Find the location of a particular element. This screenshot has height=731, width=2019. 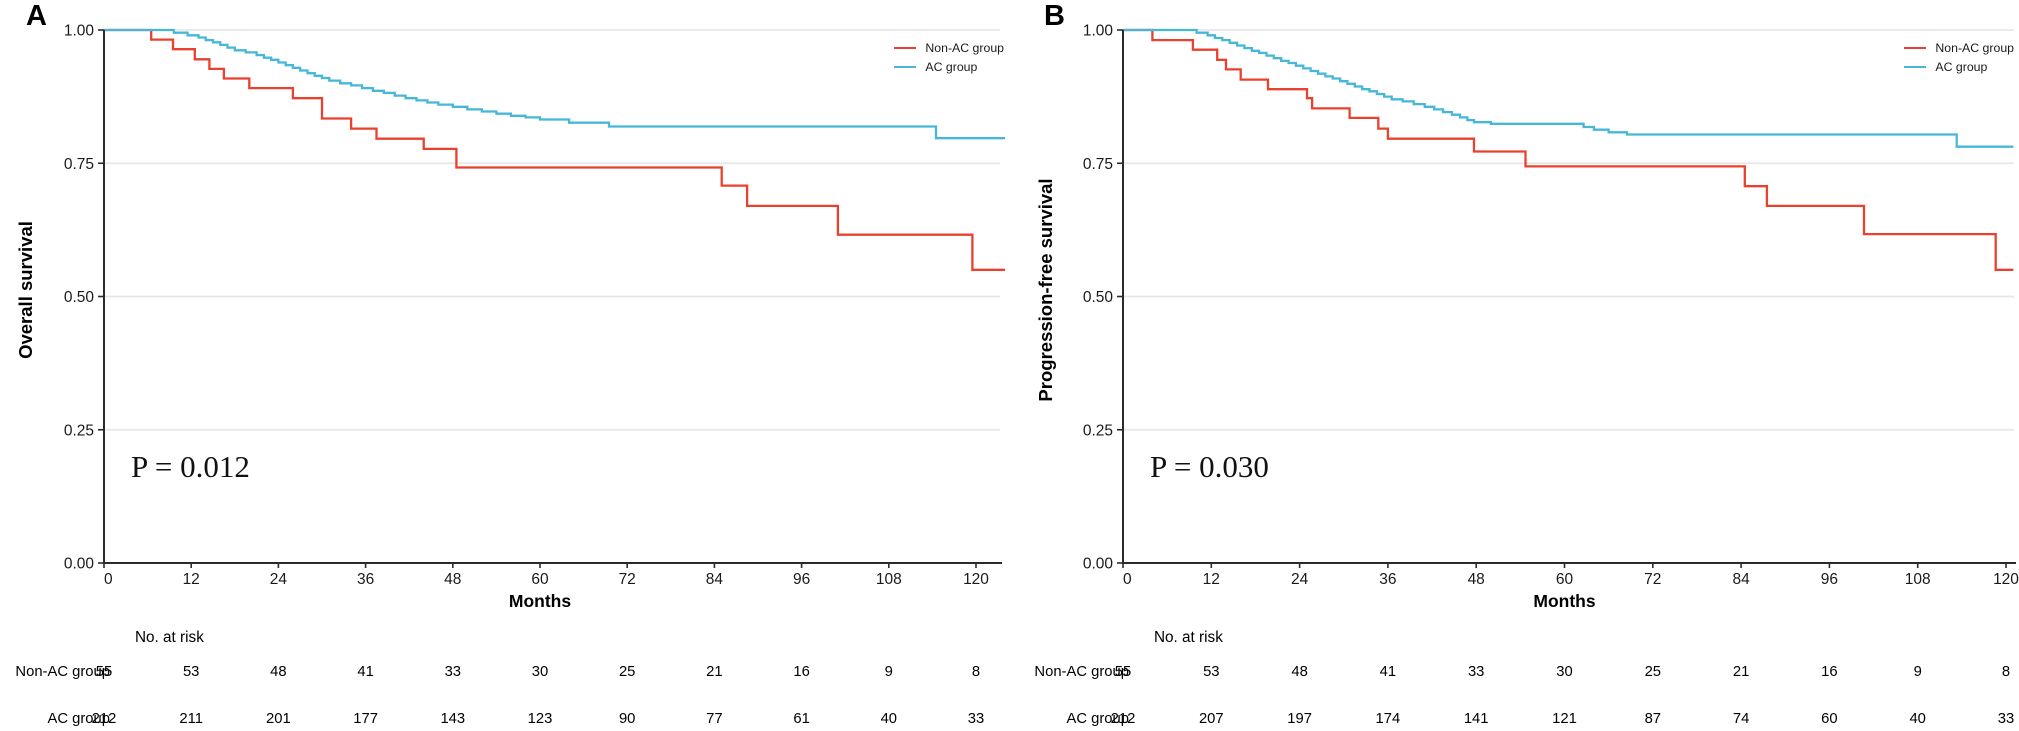

risk-value: 141 is located at coordinates (1476, 719).